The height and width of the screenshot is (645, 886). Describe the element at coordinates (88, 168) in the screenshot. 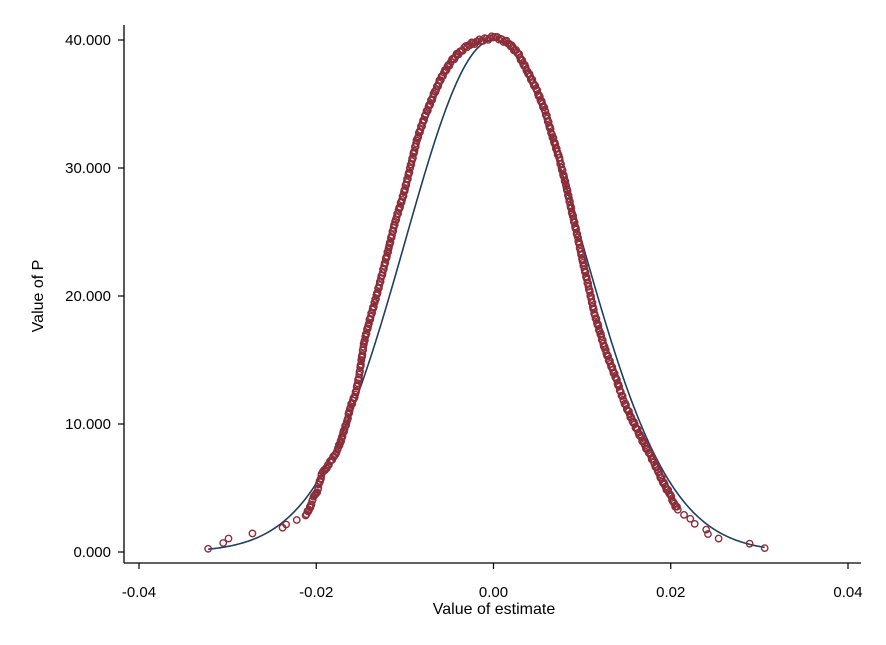

I see `y-tick-label: 30.000` at that location.